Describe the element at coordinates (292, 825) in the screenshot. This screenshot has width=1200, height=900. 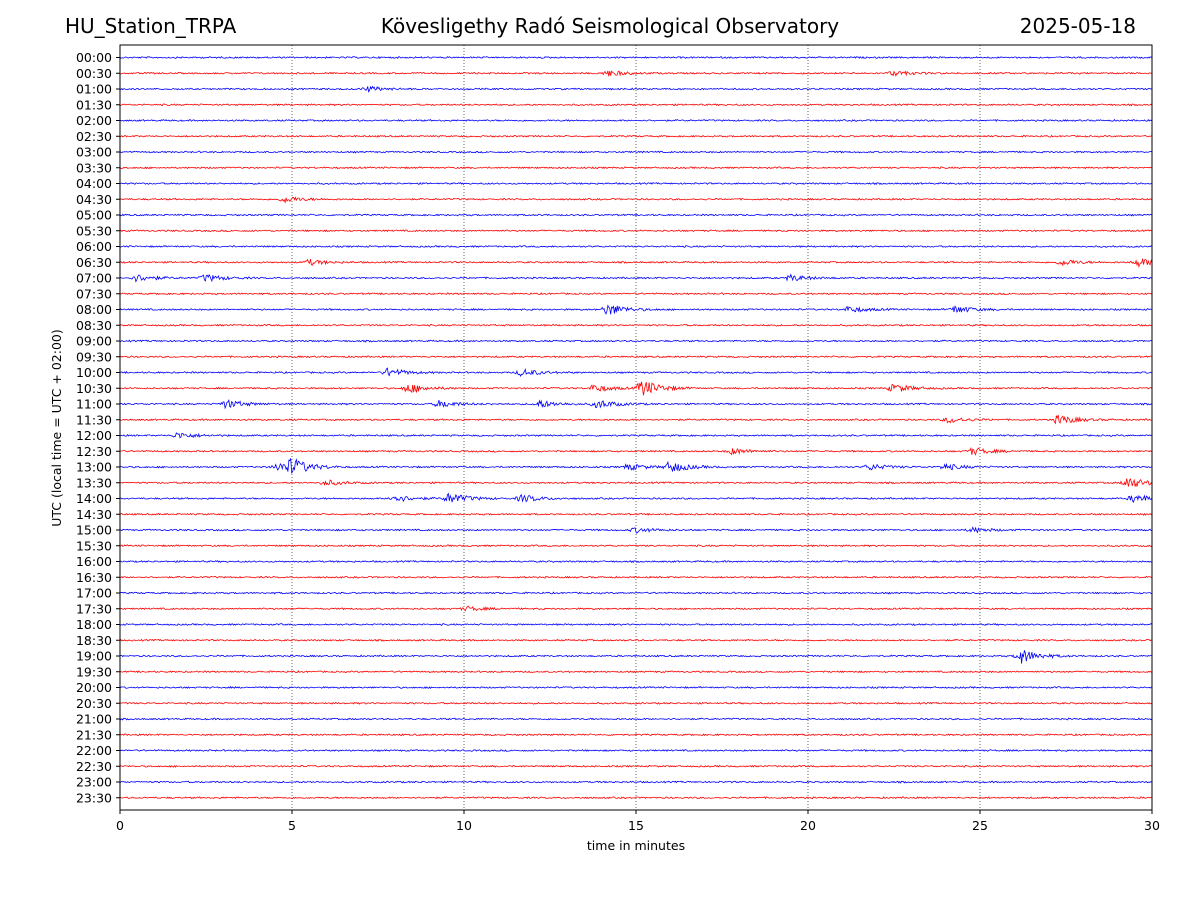
I see `x-tick-label-5: 5` at that location.